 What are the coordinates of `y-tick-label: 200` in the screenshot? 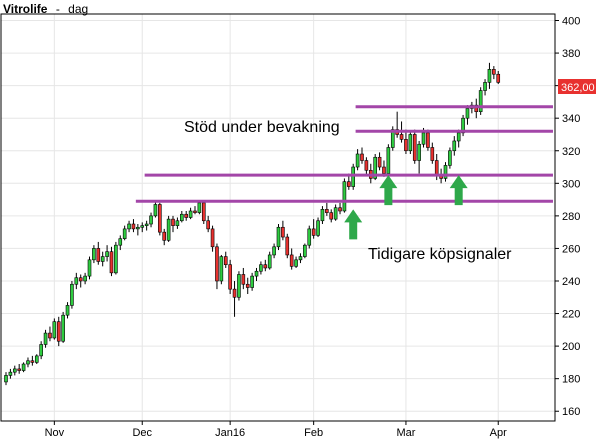 It's located at (571, 347).